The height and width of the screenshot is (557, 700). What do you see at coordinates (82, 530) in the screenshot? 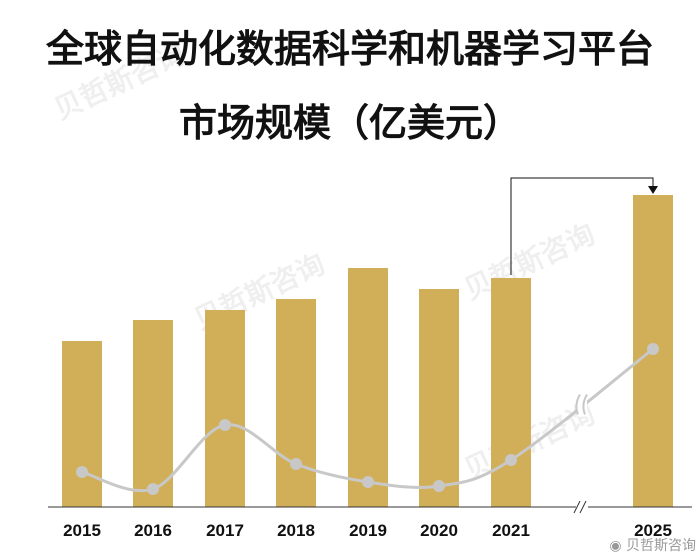
I see `x-tick-2015: 2015` at bounding box center [82, 530].